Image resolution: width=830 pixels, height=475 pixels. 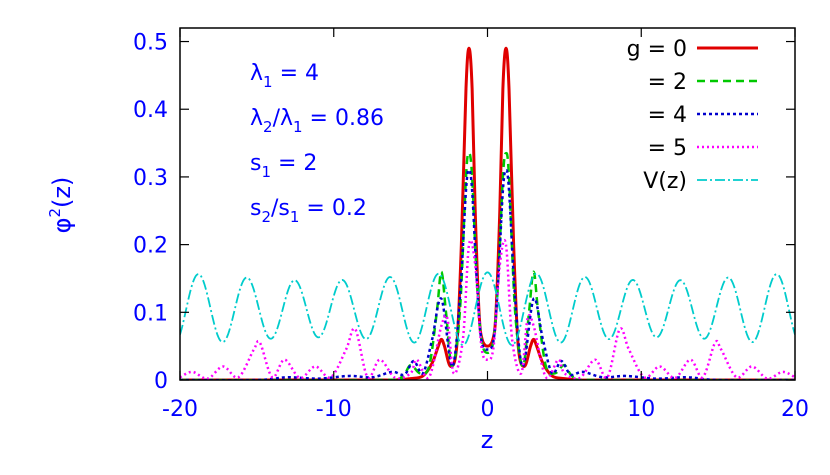 What do you see at coordinates (150, 178) in the screenshot?
I see `y-tick-label: 0.3` at bounding box center [150, 178].